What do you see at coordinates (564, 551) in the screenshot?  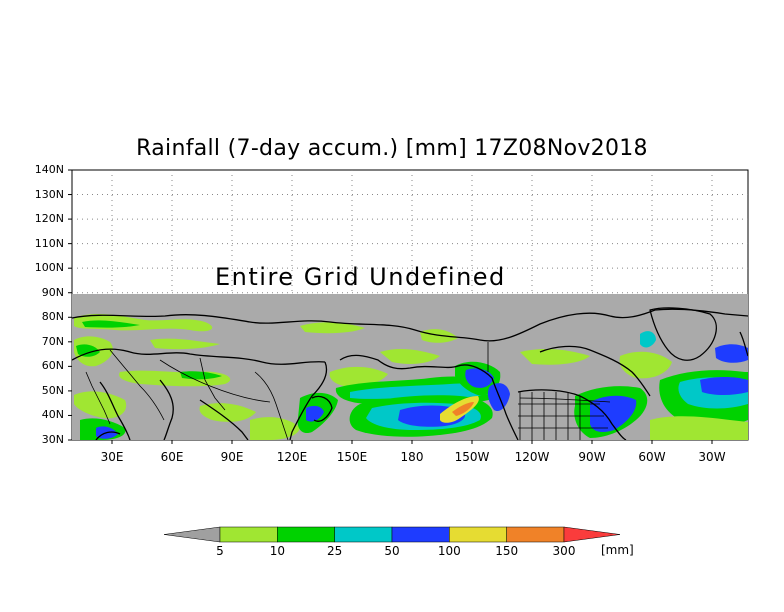 I see `colorbar-level-label: 300` at bounding box center [564, 551].